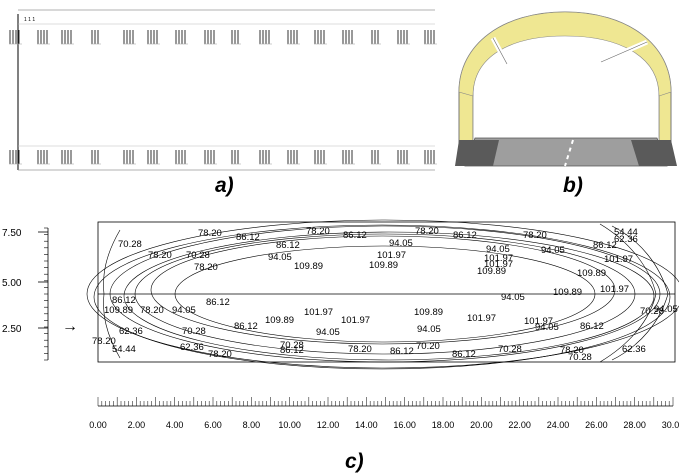  What do you see at coordinates (481, 425) in the screenshot?
I see `x-tick-label: 20.00` at bounding box center [481, 425].